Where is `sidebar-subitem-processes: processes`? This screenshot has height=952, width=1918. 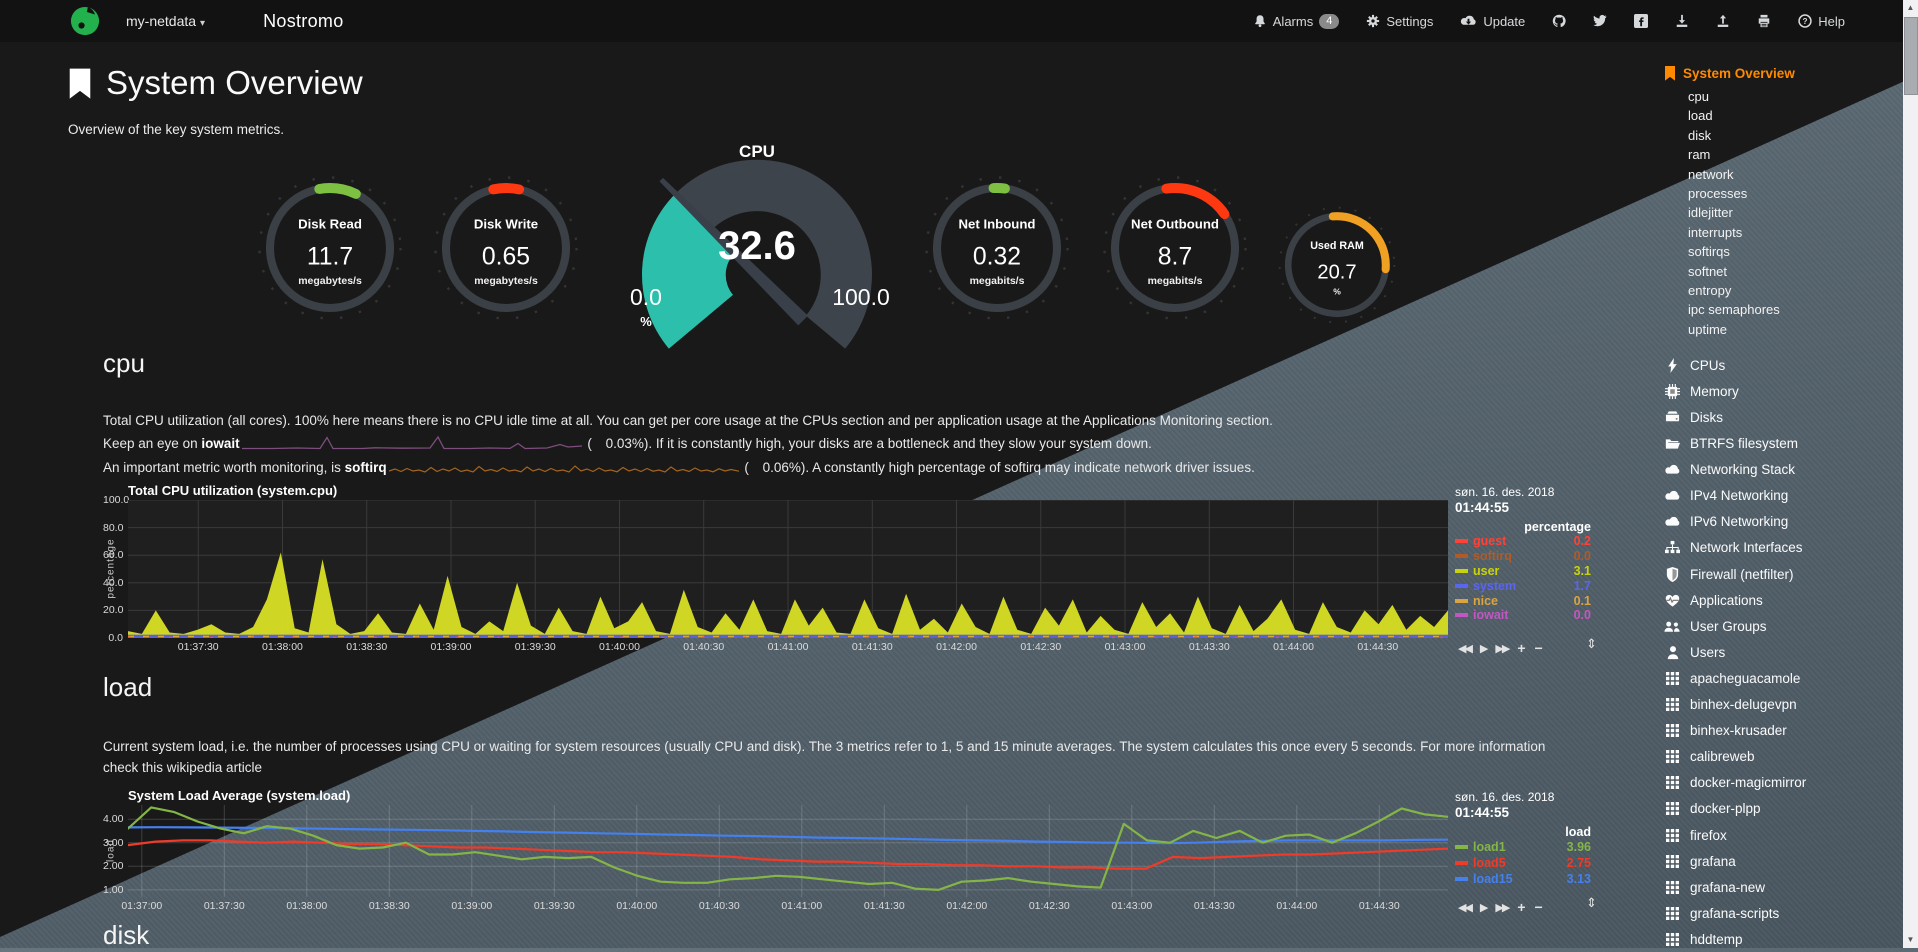
sidebar-subitem-processes: processes is located at coordinates (1718, 194).